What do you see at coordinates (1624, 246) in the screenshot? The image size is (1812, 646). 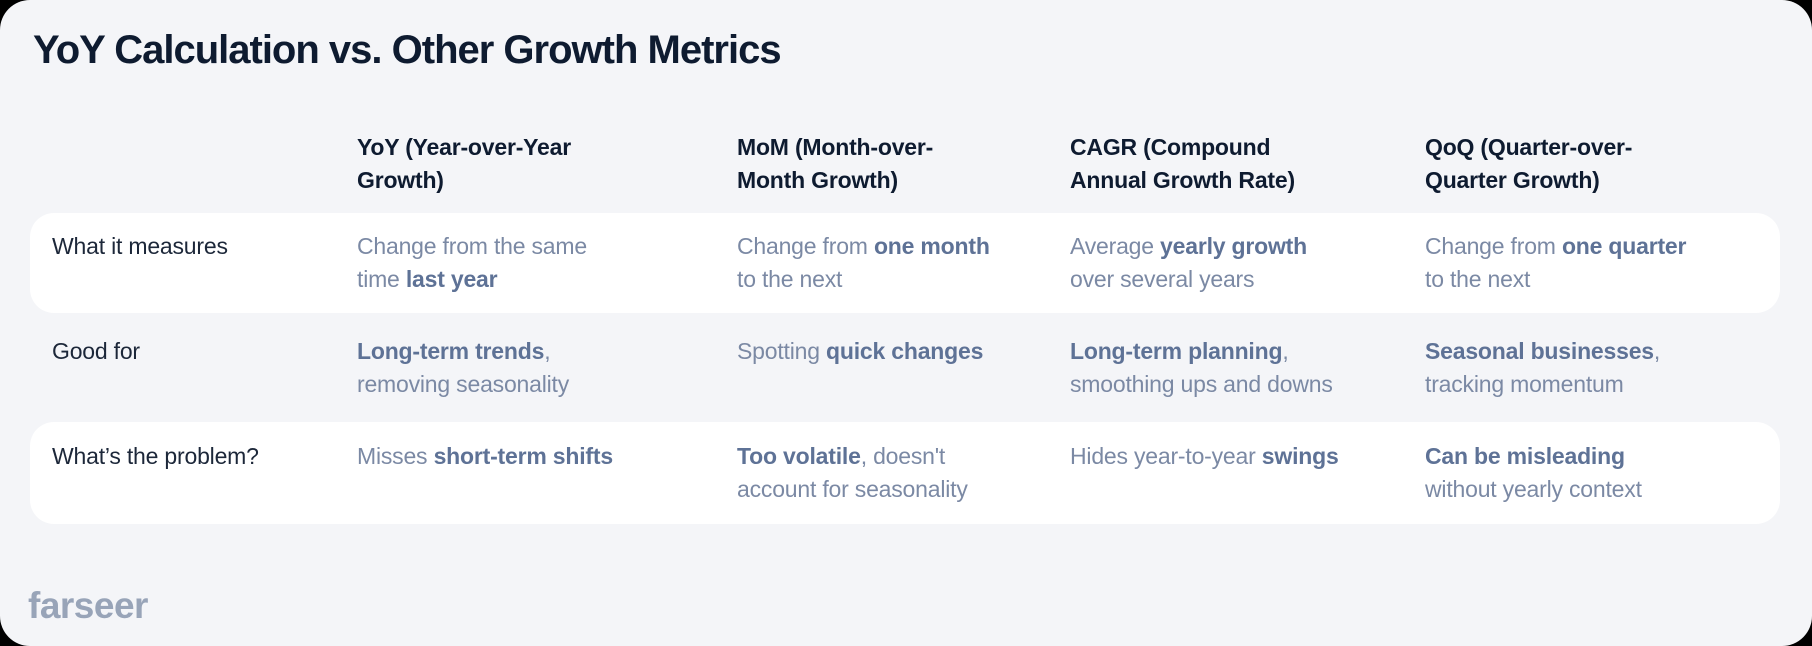 I see `cell-text-bold: one quarter` at bounding box center [1624, 246].